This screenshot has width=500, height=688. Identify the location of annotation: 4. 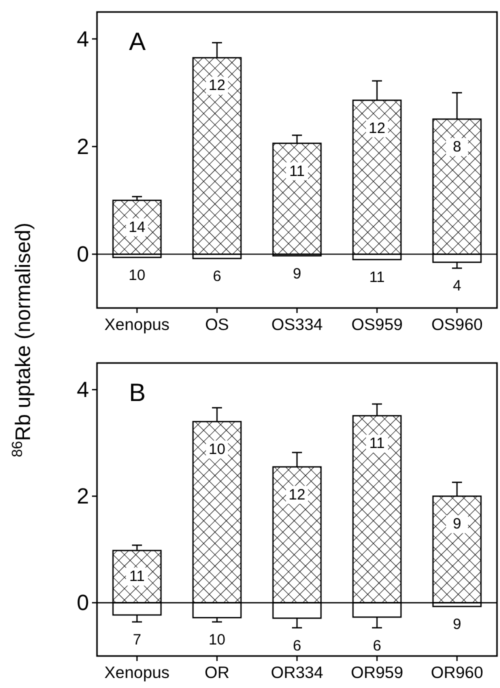
(457, 286).